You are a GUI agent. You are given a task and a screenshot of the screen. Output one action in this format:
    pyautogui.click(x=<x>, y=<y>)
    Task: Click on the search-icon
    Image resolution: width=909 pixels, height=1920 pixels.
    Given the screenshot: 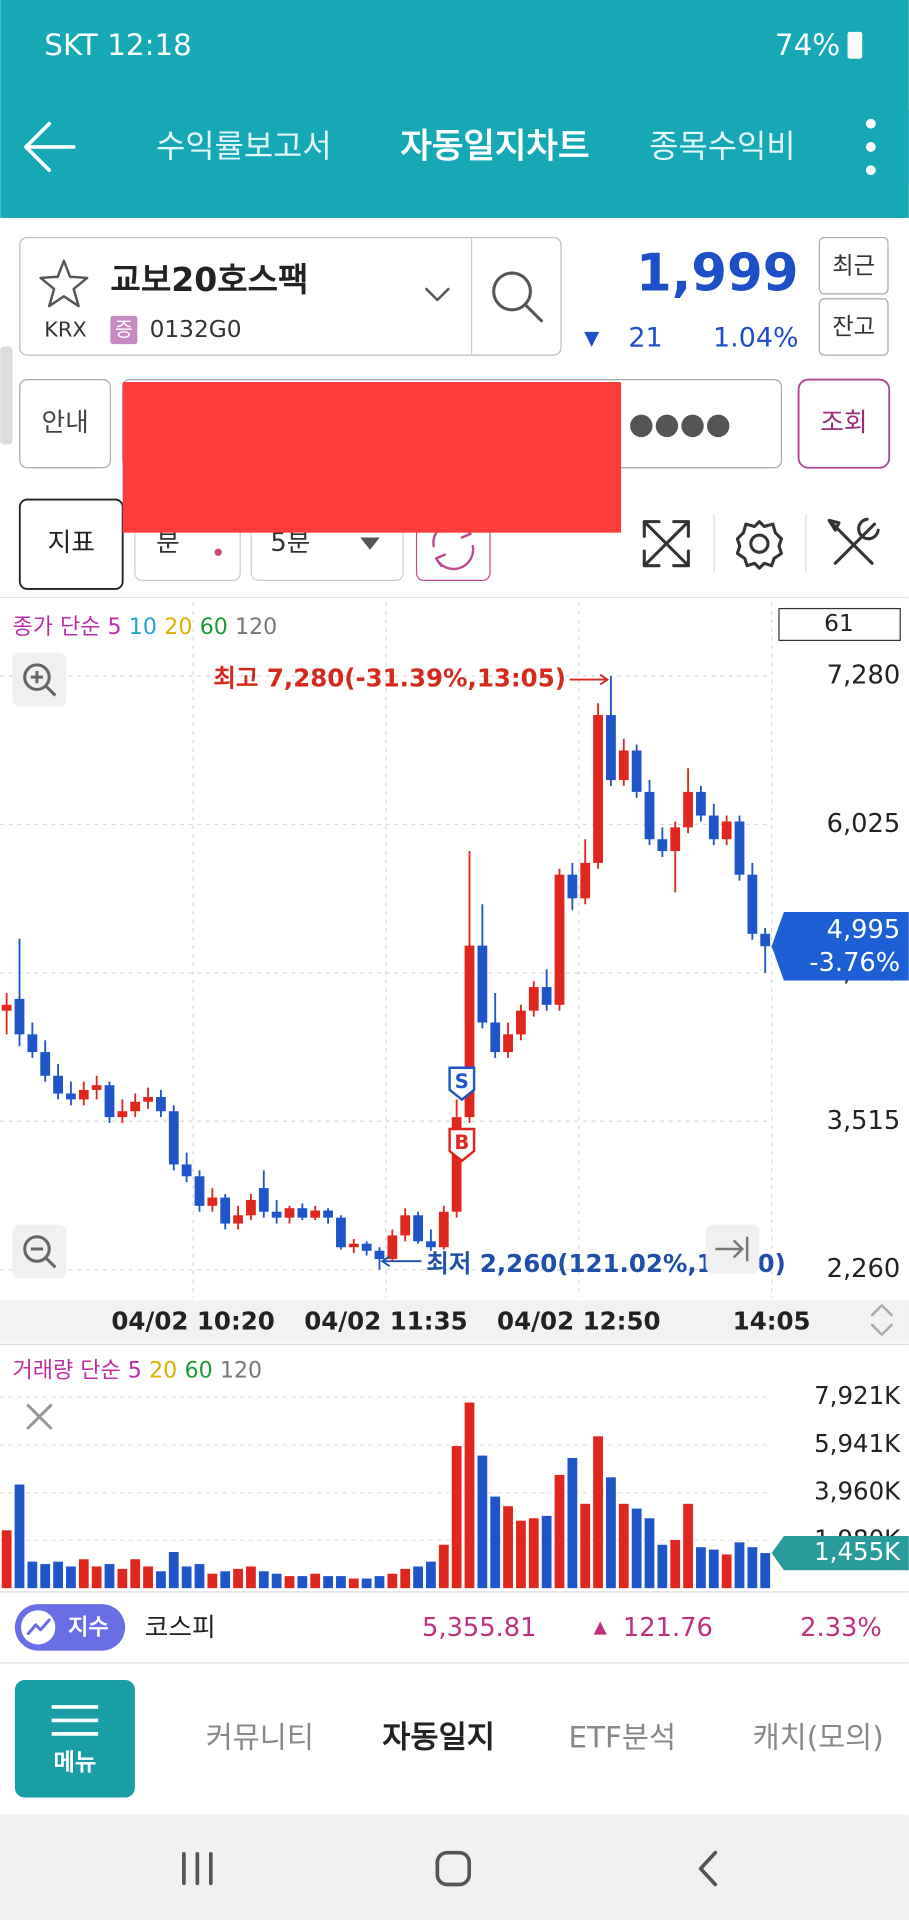 What is the action you would take?
    pyautogui.click(x=517, y=297)
    